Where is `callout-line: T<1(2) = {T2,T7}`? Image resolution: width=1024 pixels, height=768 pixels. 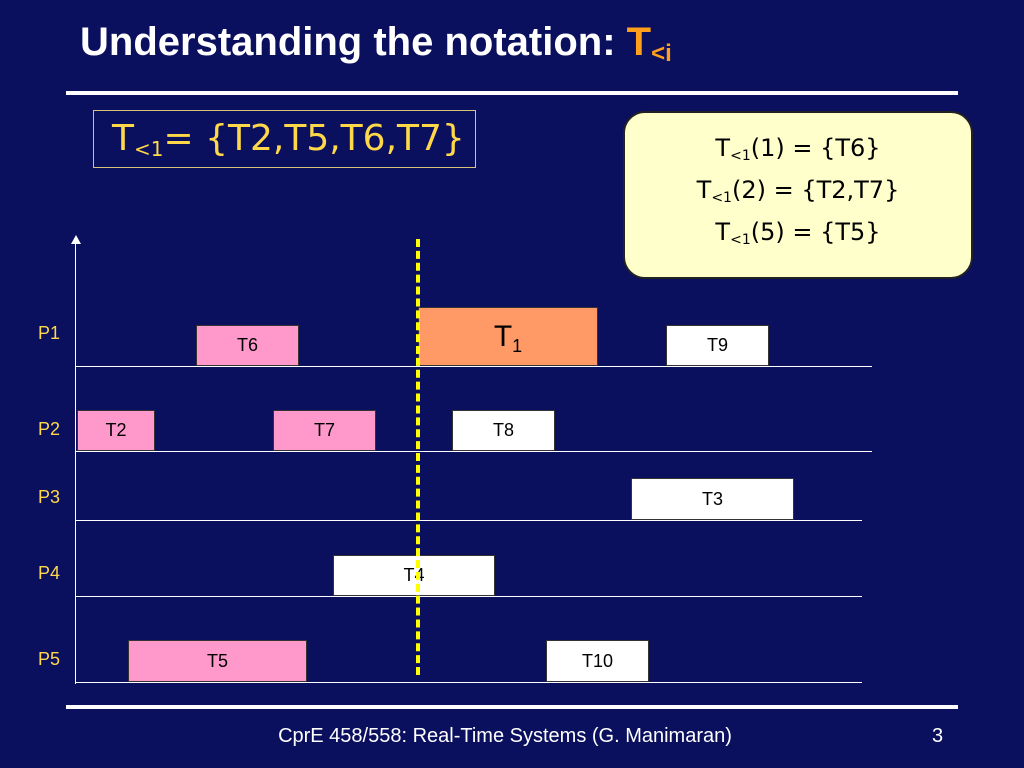 callout-line: T<1(2) = {T2,T7} is located at coordinates (798, 190).